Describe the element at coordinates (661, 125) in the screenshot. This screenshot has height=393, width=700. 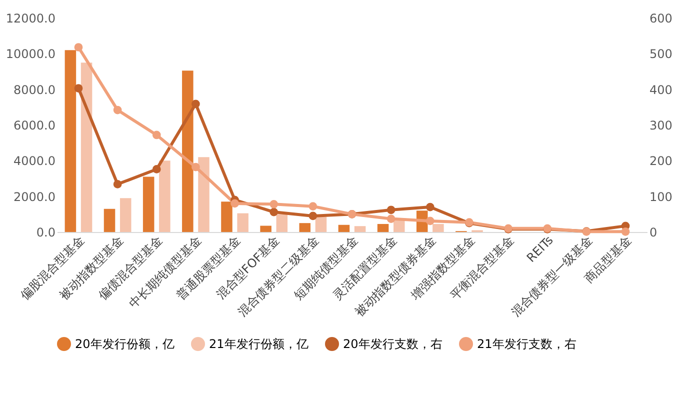
I see `y2-tick-label: 300` at that location.